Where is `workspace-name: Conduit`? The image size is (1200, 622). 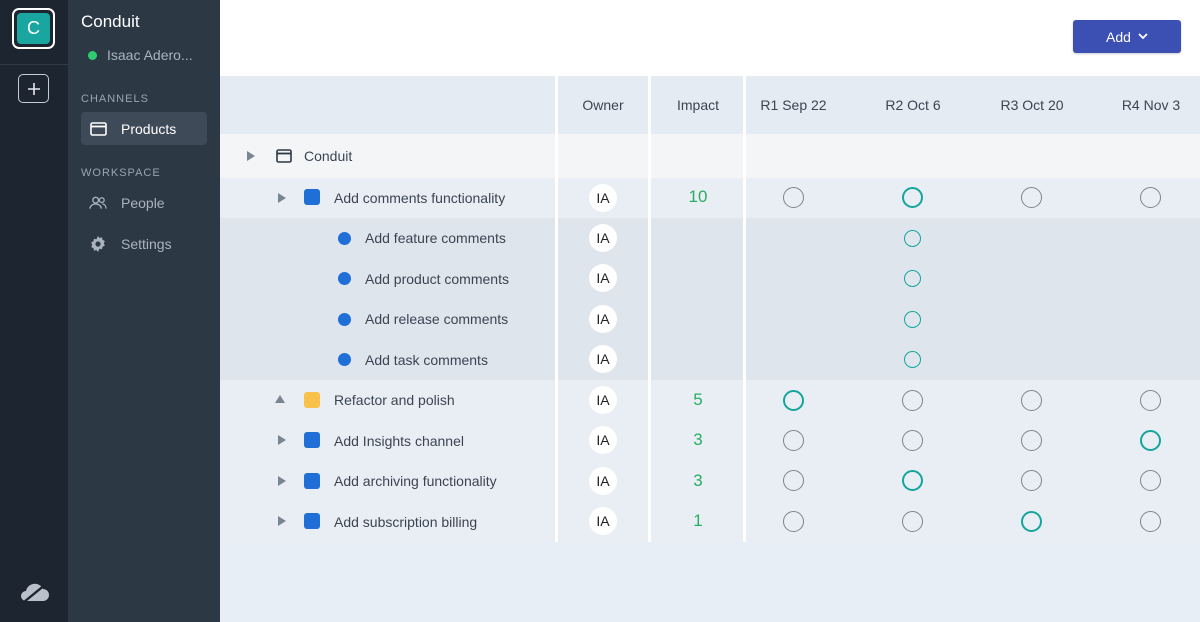
workspace-name: Conduit is located at coordinates (110, 21).